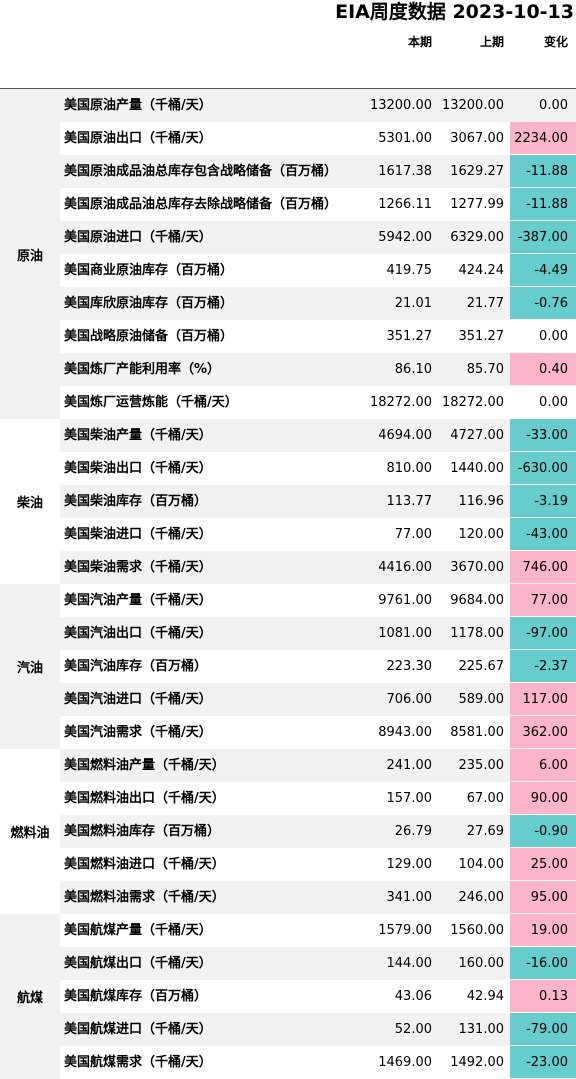 This screenshot has width=576, height=1079. I want to click on row-change-value: 746.00, so click(543, 567).